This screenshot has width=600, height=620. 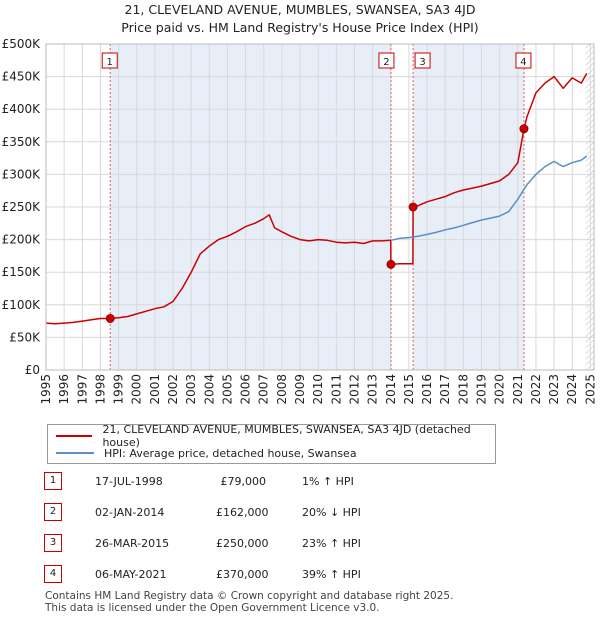 What do you see at coordinates (137, 389) in the screenshot?
I see `x-tick-label: 2000` at bounding box center [137, 389].